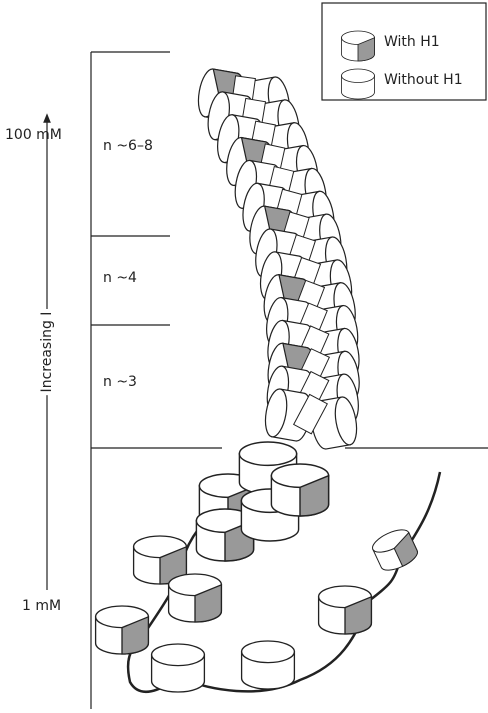 This screenshot has height=713, width=488. What do you see at coordinates (412, 42) in the screenshot?
I see `legend-with: With H1` at bounding box center [412, 42].